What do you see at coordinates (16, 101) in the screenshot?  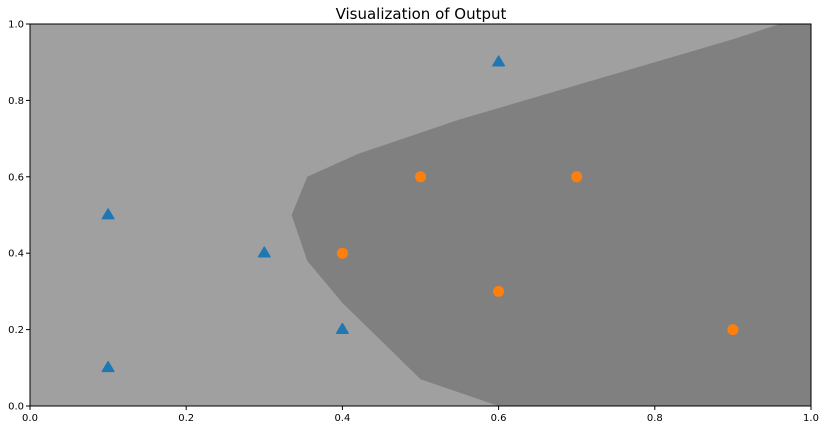 I see `y-tick-label: 0.8` at bounding box center [16, 101].